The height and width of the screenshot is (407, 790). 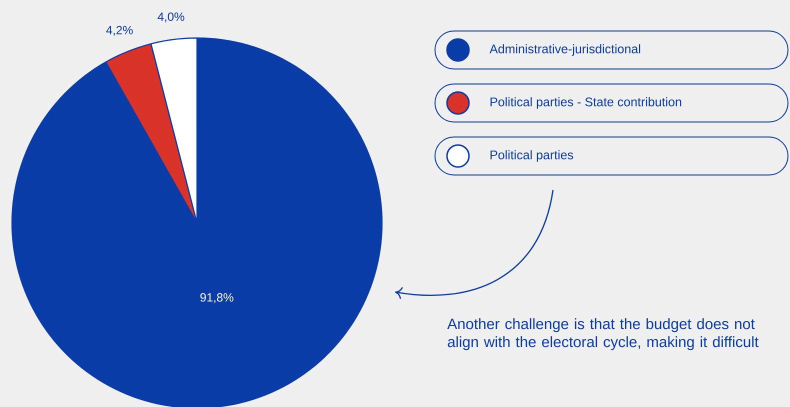 What do you see at coordinates (565, 50) in the screenshot?
I see `legend-label: Administrative-jurisdictional` at bounding box center [565, 50].